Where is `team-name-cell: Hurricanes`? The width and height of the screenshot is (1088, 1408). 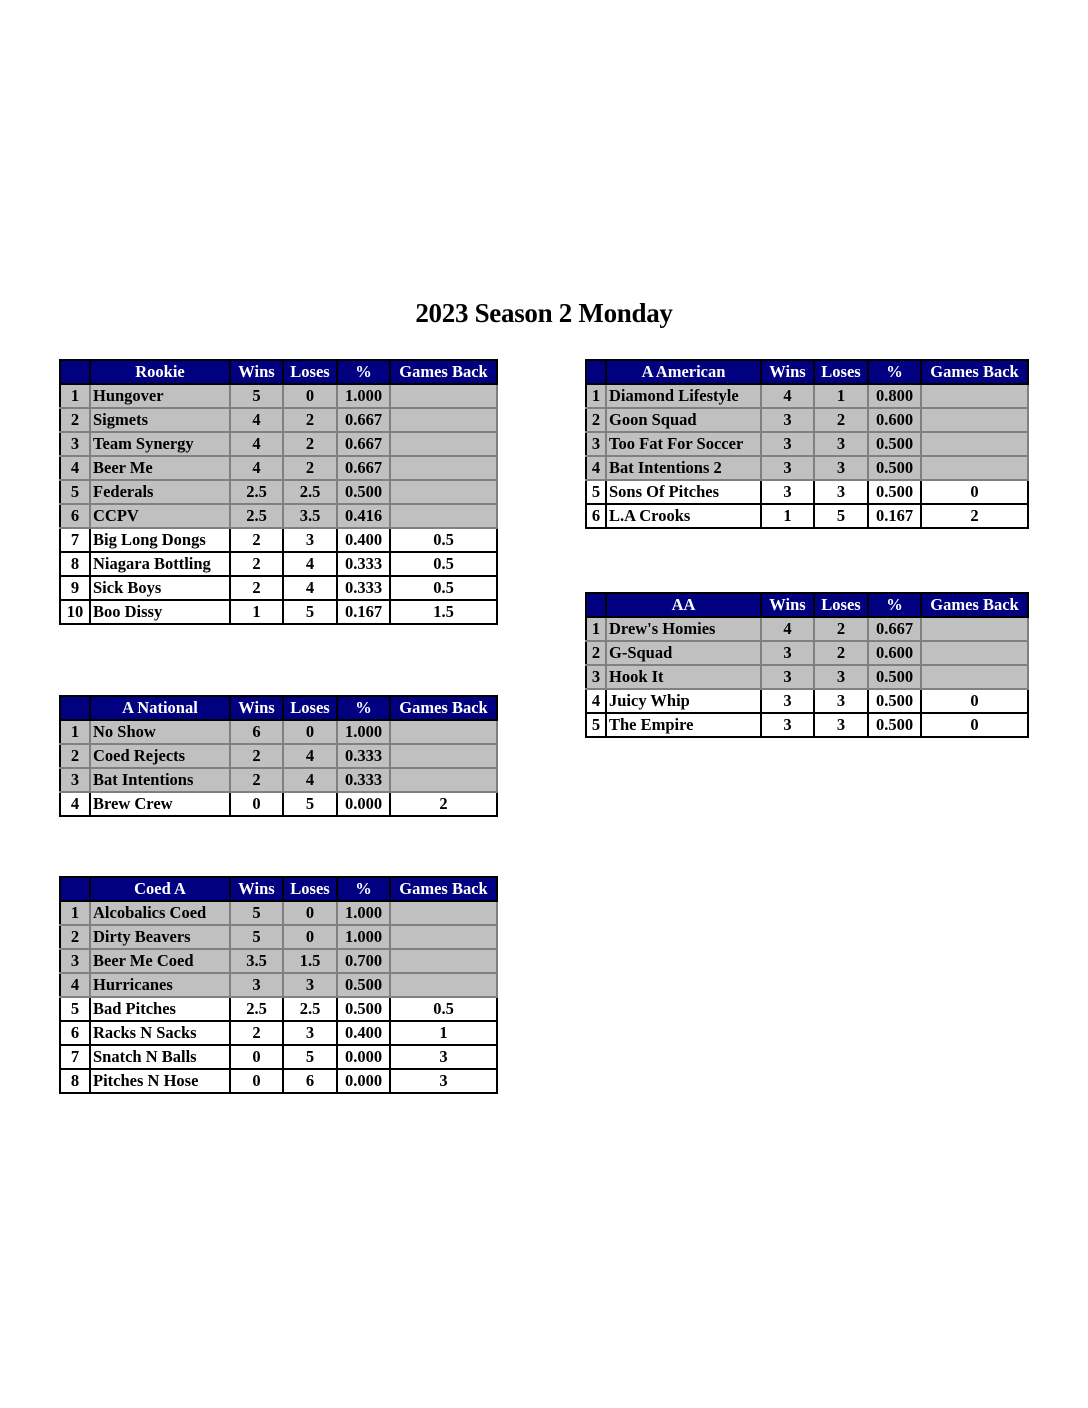 team-name-cell: Hurricanes is located at coordinates (160, 985).